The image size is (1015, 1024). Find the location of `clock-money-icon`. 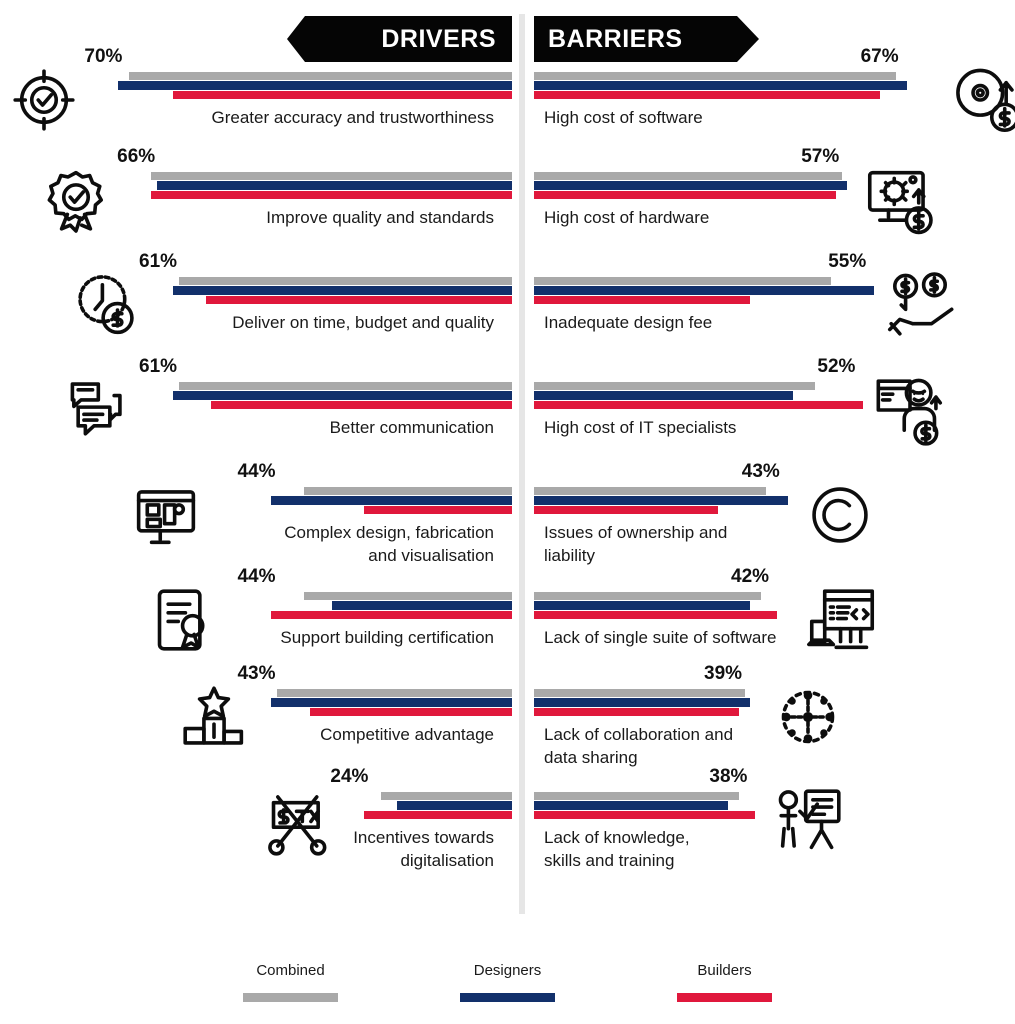

clock-money-icon is located at coordinates (106, 305).